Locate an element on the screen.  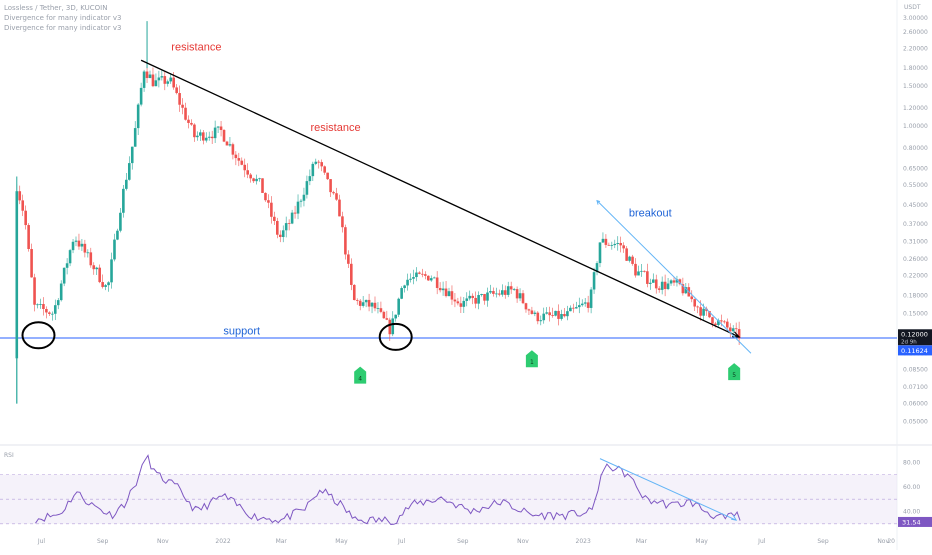
breakout-line is located at coordinates (674, 277).